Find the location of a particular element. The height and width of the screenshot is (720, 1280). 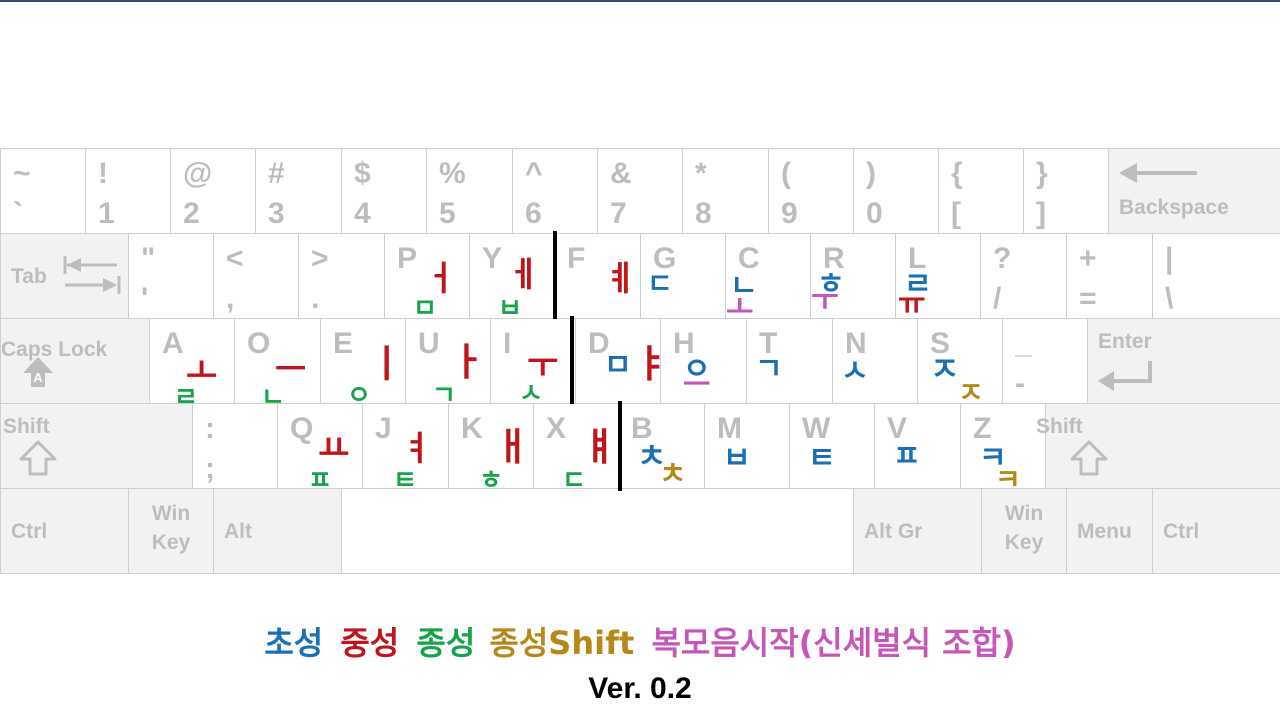

key-number-row-3--: #3 is located at coordinates (298, 191).